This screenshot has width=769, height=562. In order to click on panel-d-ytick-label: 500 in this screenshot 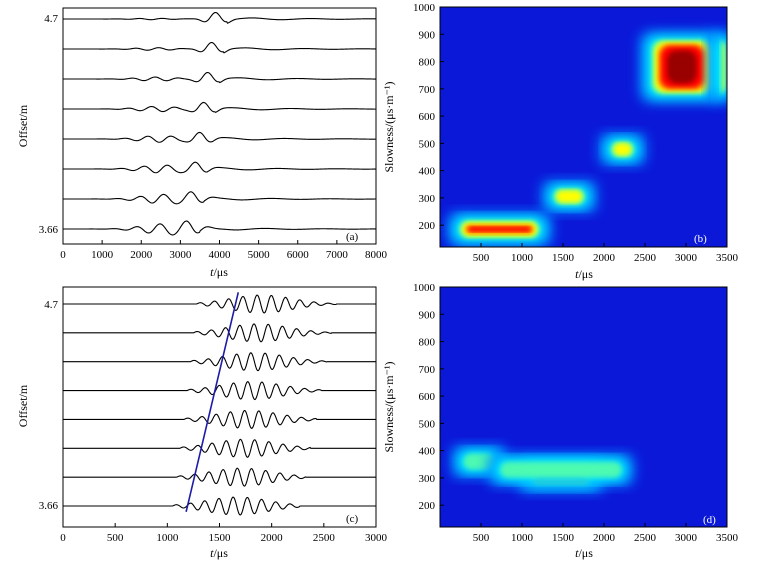, I will do `click(427, 424)`.